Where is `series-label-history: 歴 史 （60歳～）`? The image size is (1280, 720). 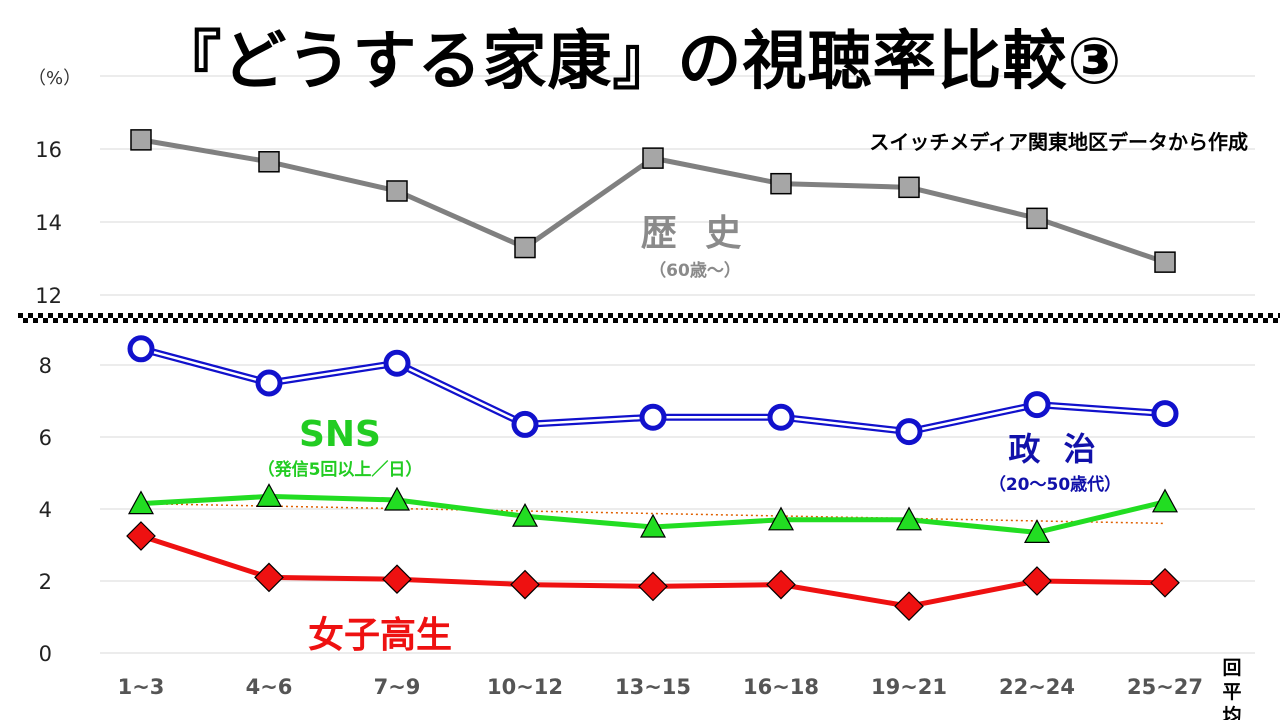
series-label-history: 歴 史 （60歳～） is located at coordinates (695, 242).